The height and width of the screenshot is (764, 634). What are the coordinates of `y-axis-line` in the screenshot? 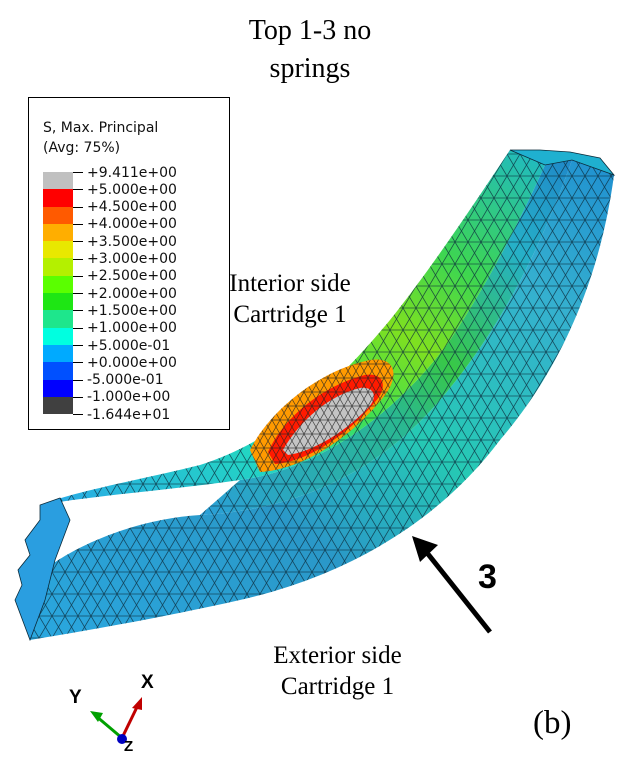 It's located at (109, 727).